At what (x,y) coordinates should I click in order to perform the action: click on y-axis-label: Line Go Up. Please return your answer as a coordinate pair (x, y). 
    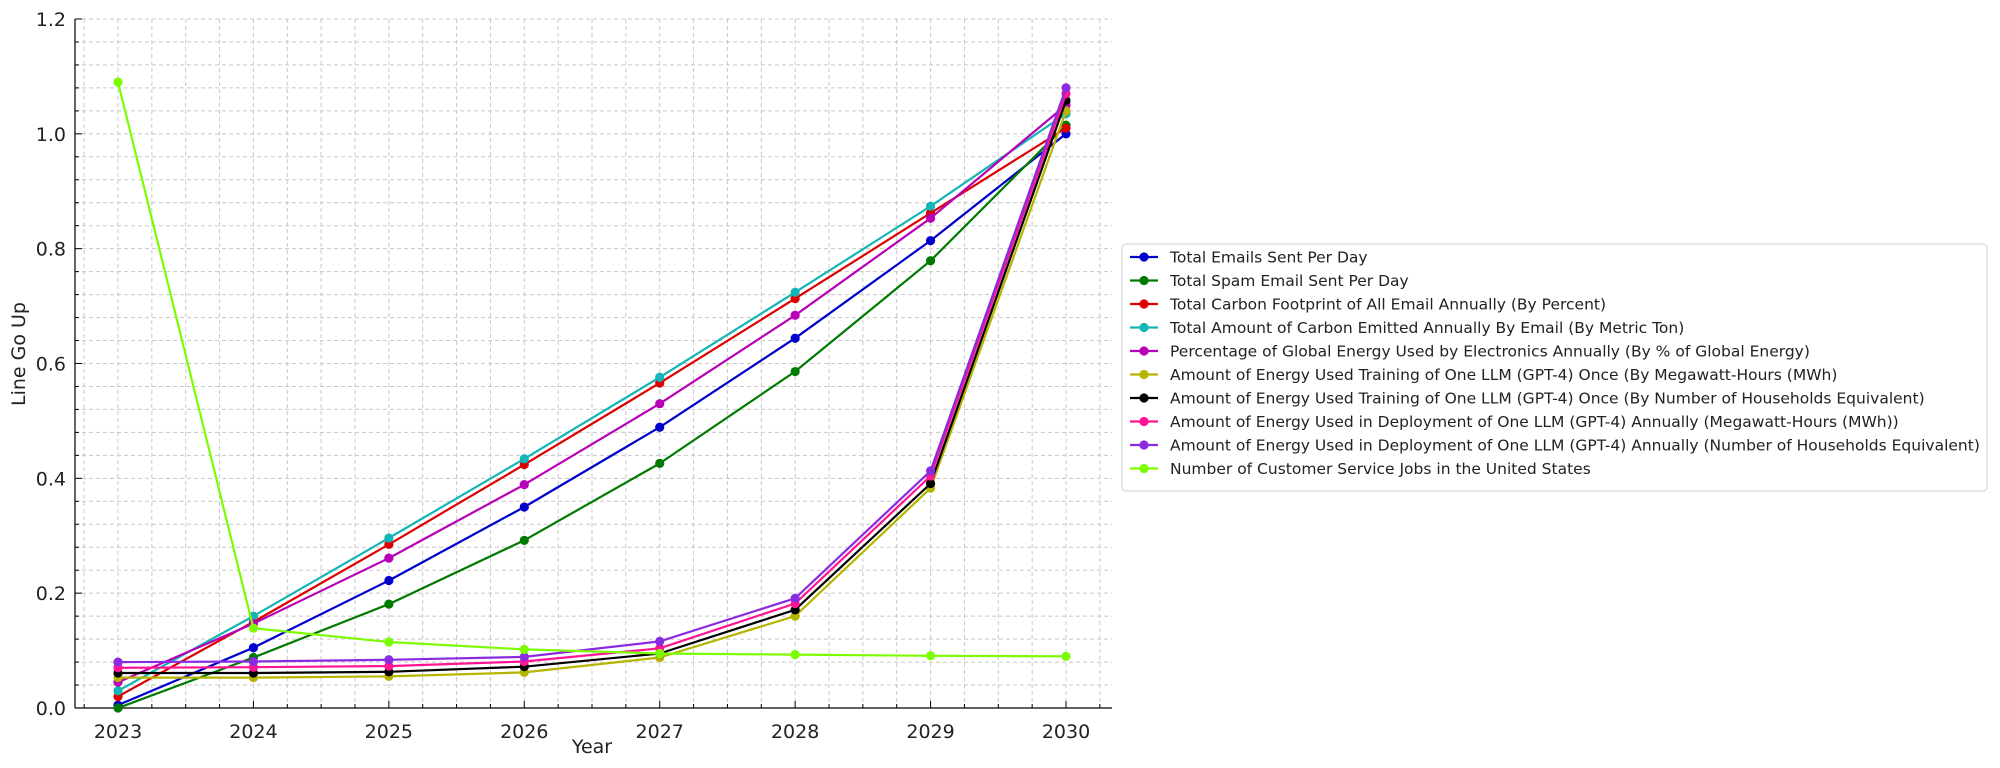
    Looking at the image, I should click on (19, 354).